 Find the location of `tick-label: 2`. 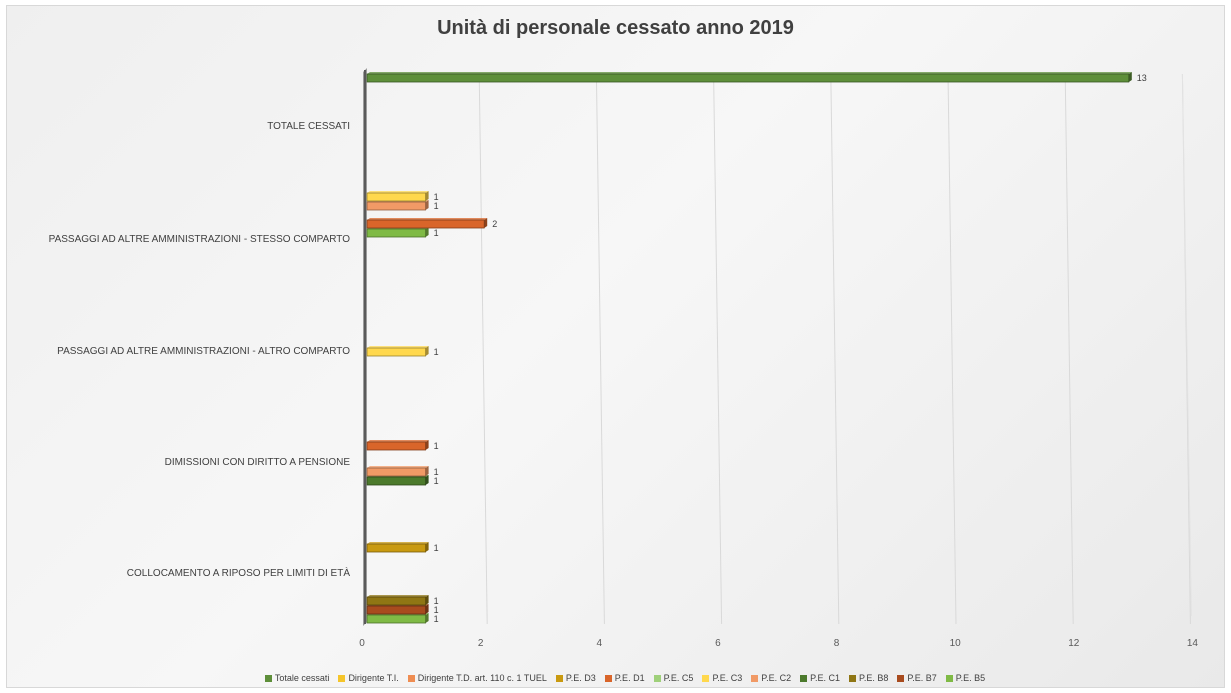

tick-label: 2 is located at coordinates (481, 643).